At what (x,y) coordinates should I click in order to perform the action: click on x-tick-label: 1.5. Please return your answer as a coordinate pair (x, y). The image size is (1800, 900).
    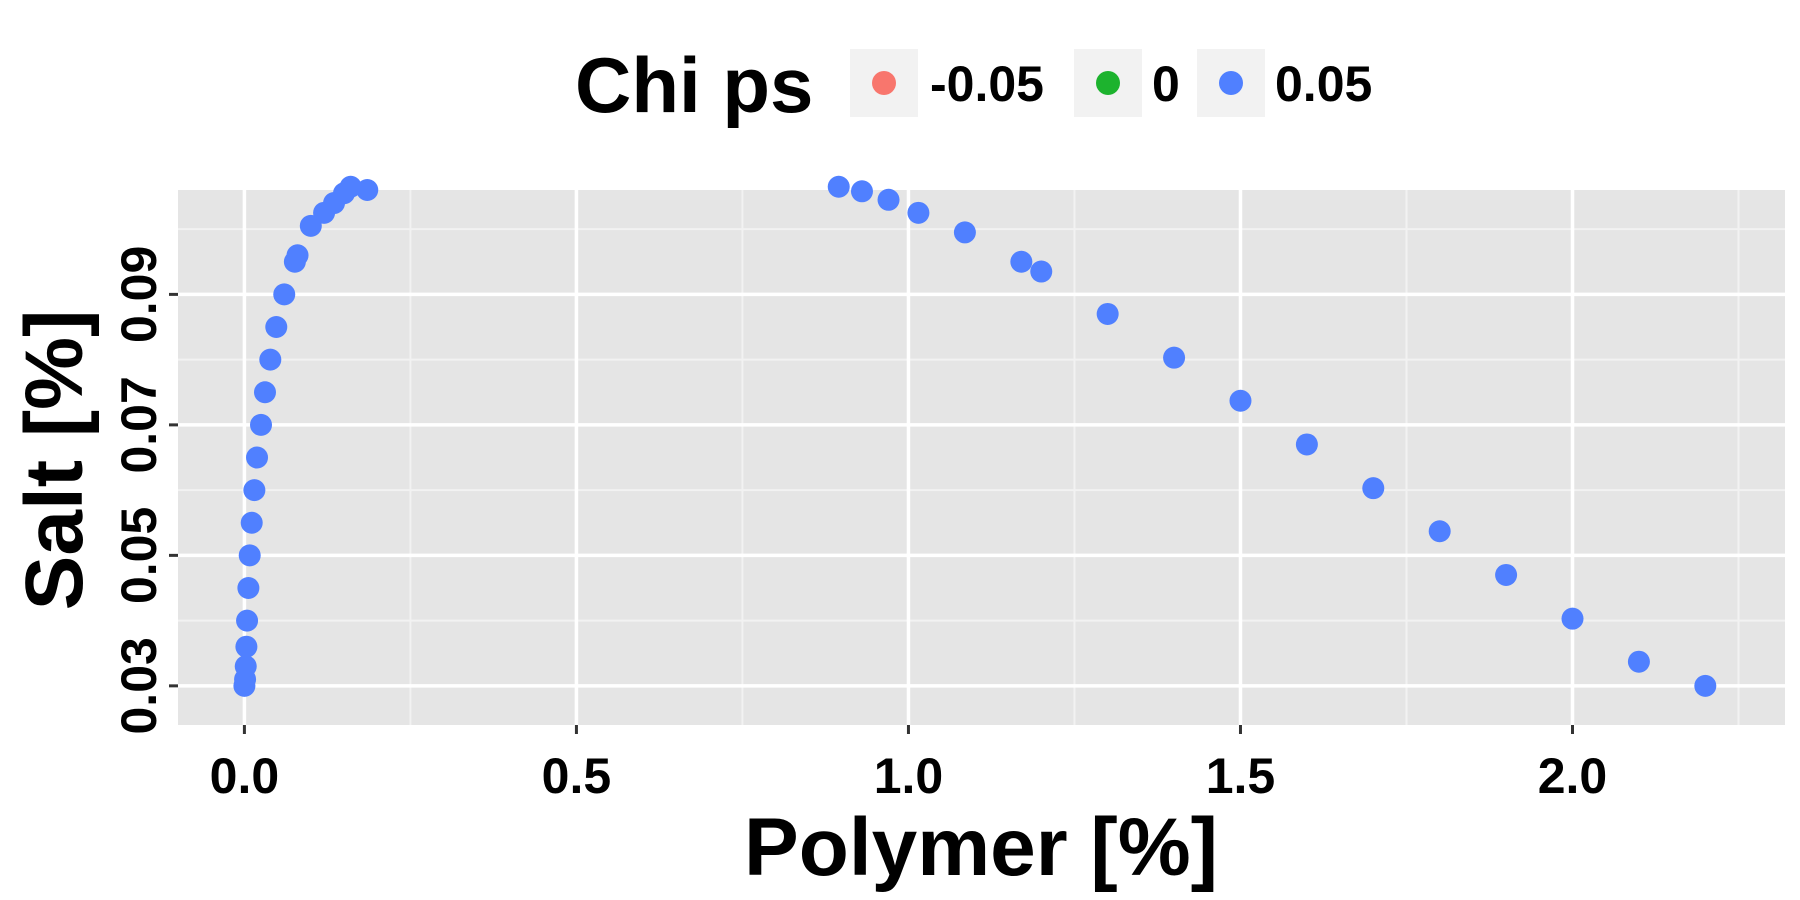
    Looking at the image, I should click on (1241, 776).